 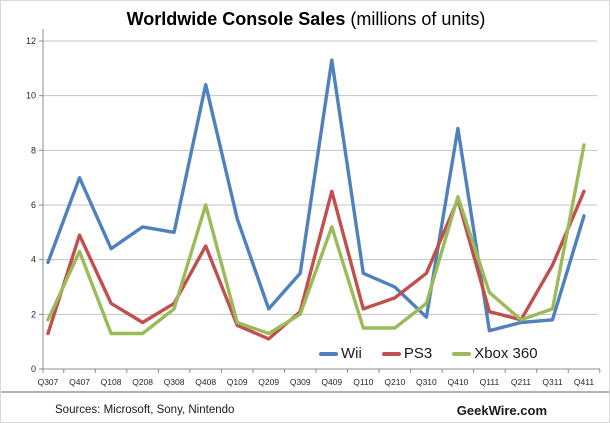 What do you see at coordinates (111, 382) in the screenshot?
I see `x-tick-label: Q108` at bounding box center [111, 382].